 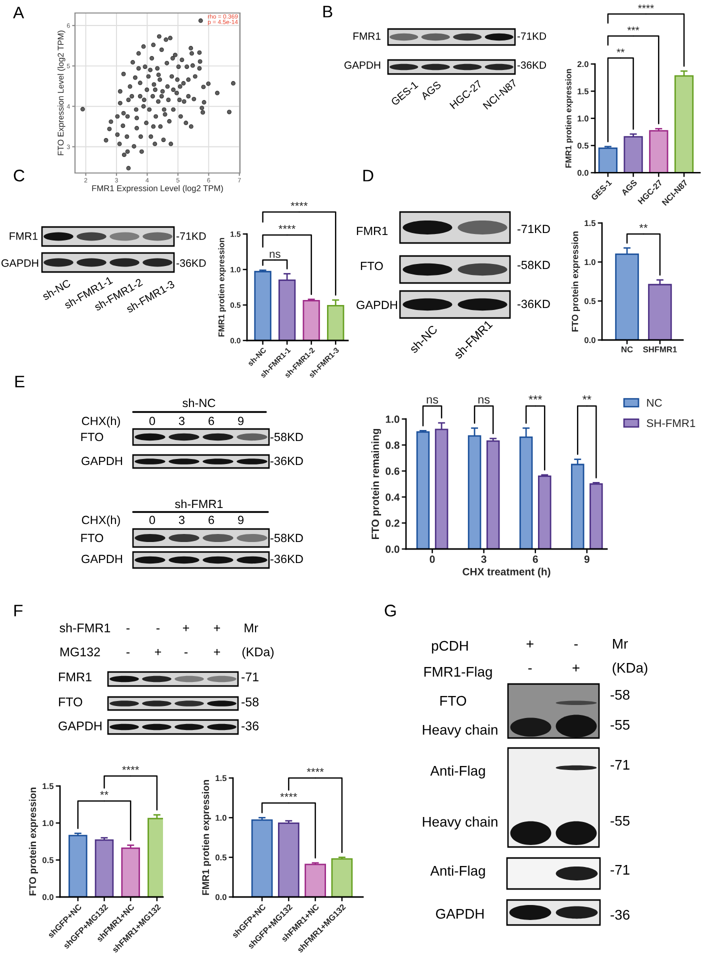 I want to click on x-axis-title: CHX treatment (h), so click(x=506, y=573).